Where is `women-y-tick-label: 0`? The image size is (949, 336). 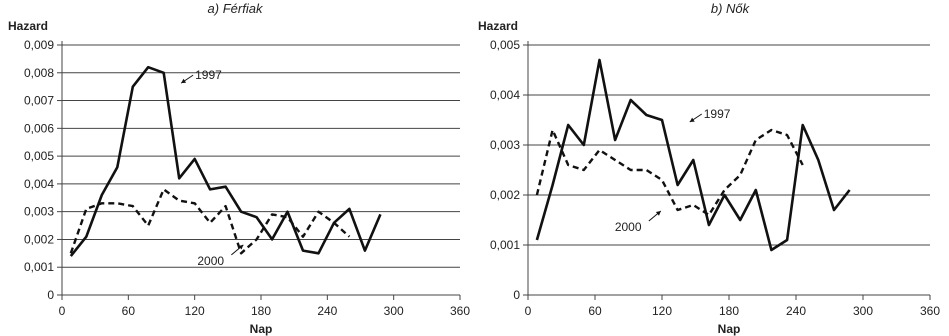 women-y-tick-label: 0 is located at coordinates (516, 295).